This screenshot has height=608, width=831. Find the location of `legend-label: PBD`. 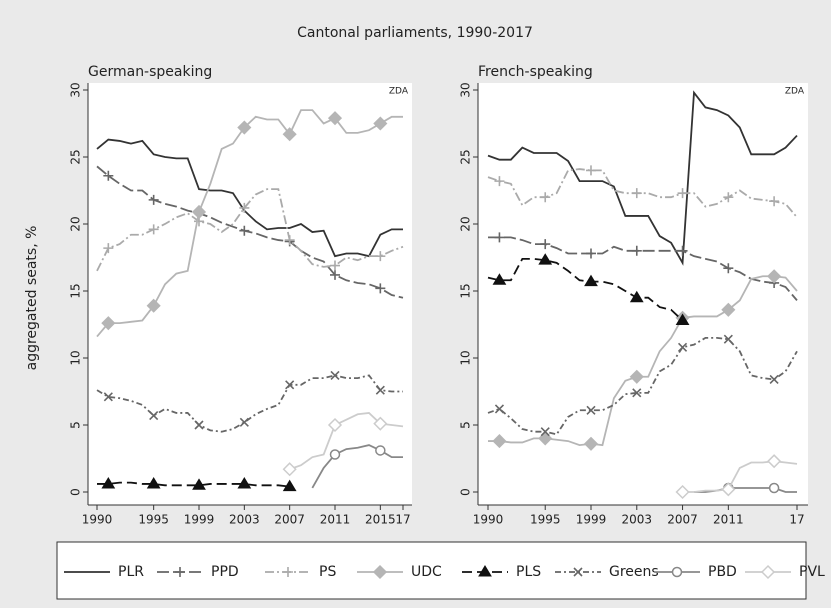

legend-label: PBD is located at coordinates (722, 572).